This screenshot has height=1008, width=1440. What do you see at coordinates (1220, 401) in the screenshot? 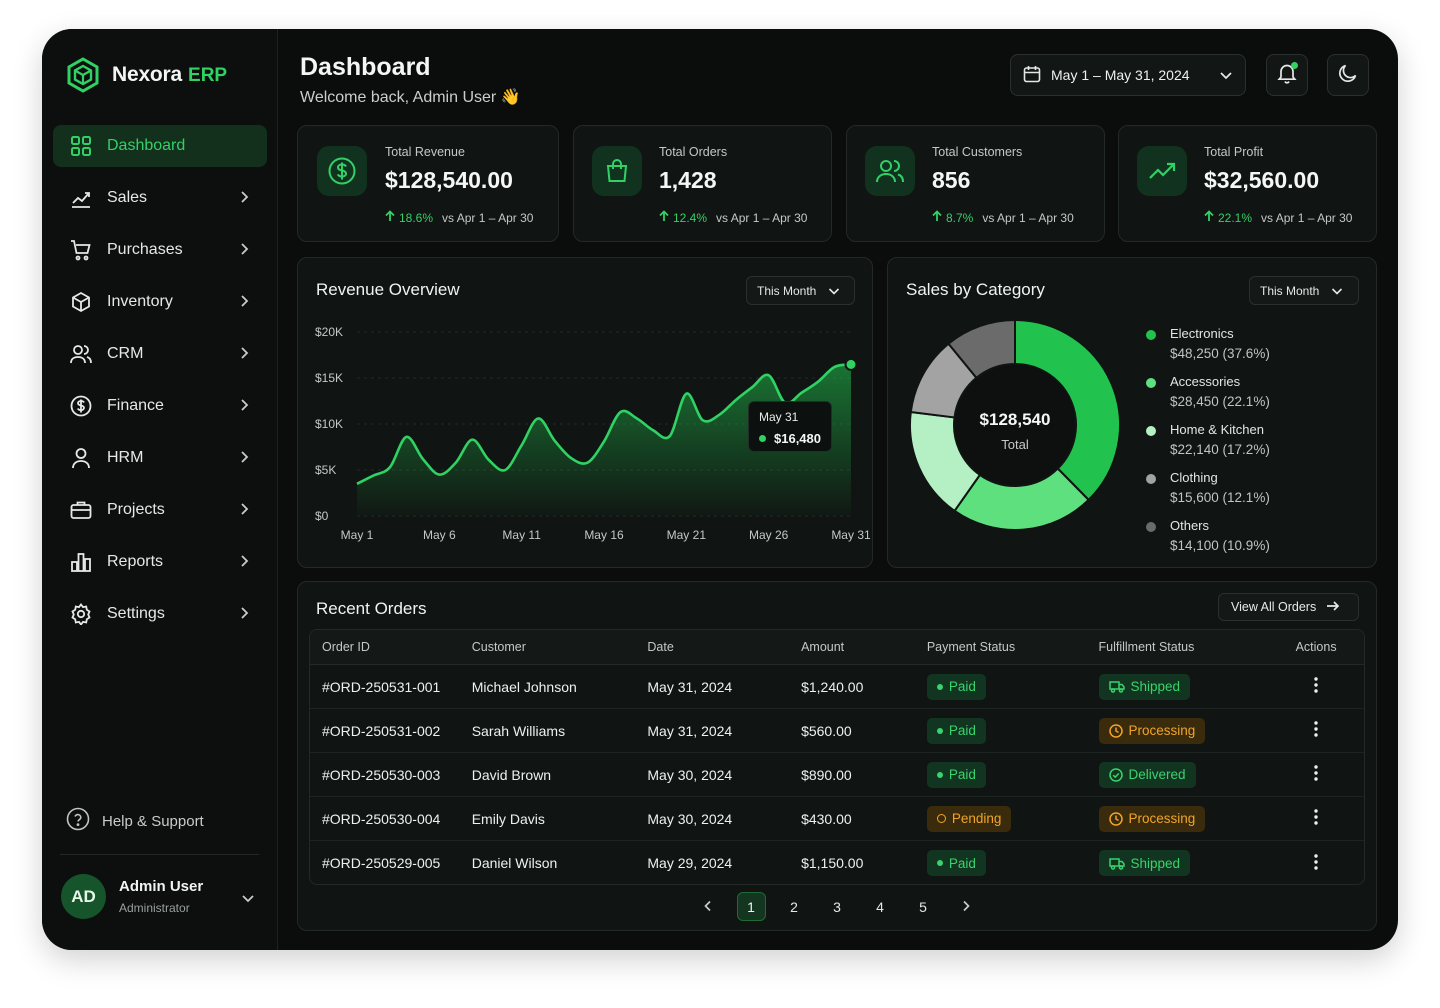
I see `legend-value: $28,450 (22.1%)` at bounding box center [1220, 401].